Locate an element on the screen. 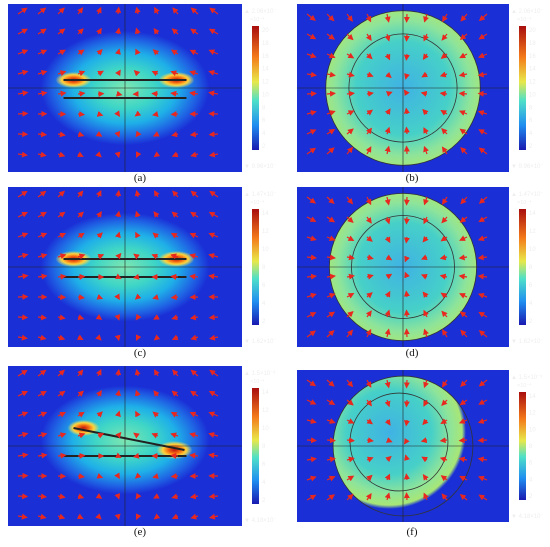 Image resolution: width=550 pixels, height=547 pixels. panel-d: ▲ 1.47×10⁻³ ×10⁻⁴ 14 12 10 8 6 4 2 ▼ 1.62×10⁻⁵ is located at coordinates (420, 267).